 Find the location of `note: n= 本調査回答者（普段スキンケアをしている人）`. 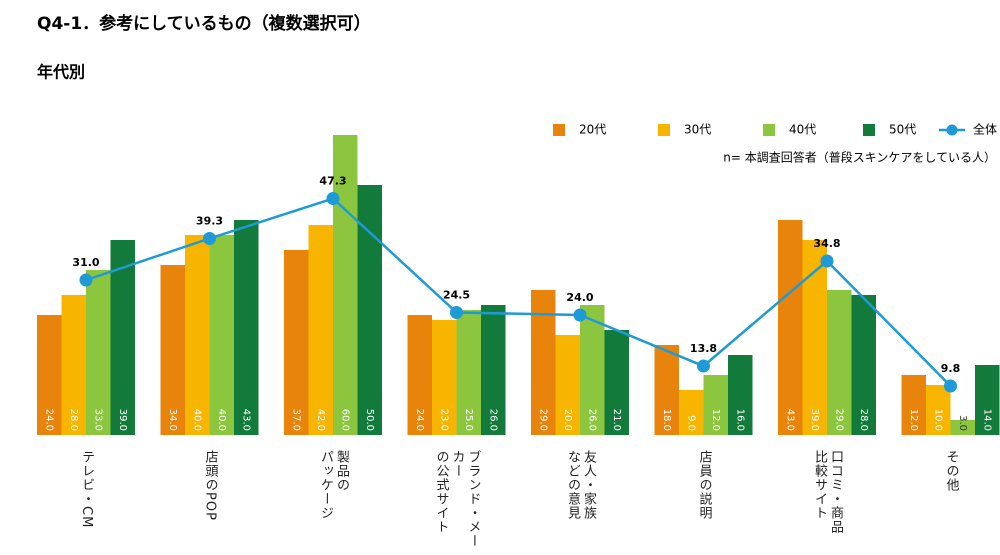

note: n= 本調査回答者（普段スキンケアをしている人） is located at coordinates (859, 157).